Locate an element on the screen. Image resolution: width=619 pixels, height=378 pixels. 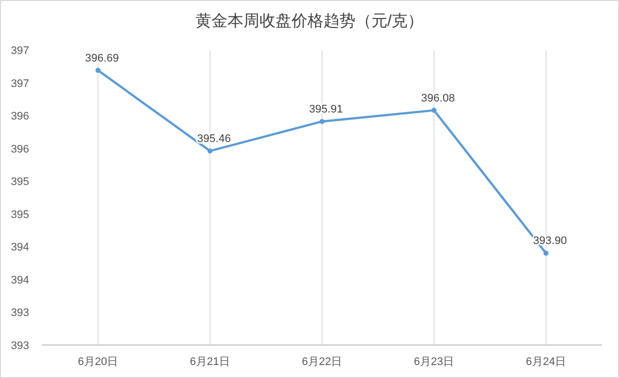
x-tick-label: 6月23日 is located at coordinates (434, 362).